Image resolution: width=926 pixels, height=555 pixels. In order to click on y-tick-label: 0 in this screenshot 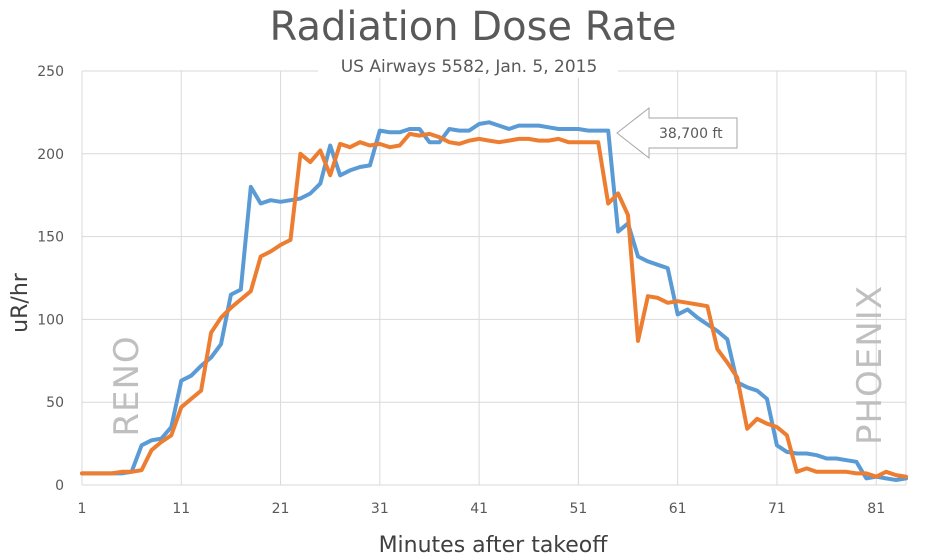, I will do `click(59, 486)`.